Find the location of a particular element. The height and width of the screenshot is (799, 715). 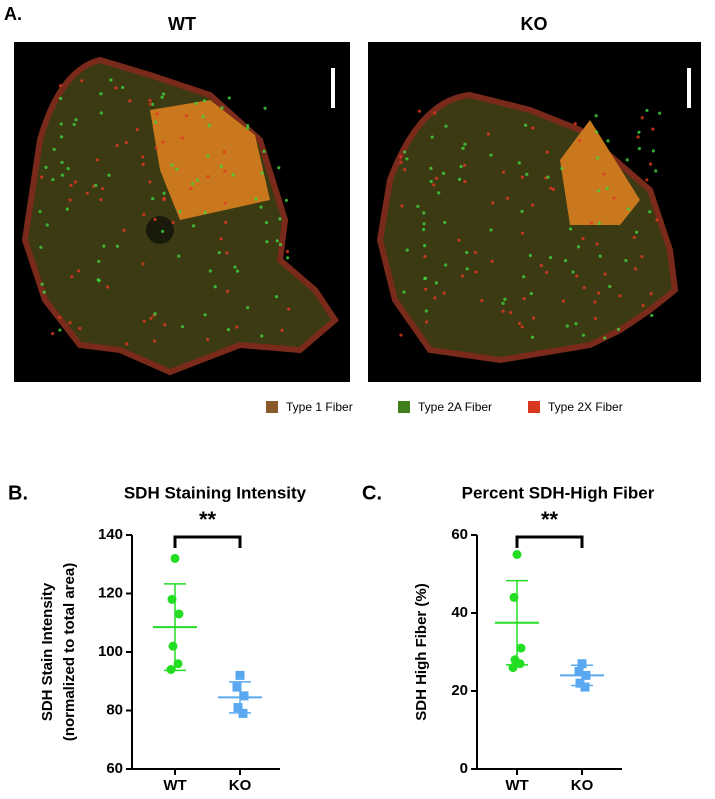

legend-swatch is located at coordinates (534, 407).